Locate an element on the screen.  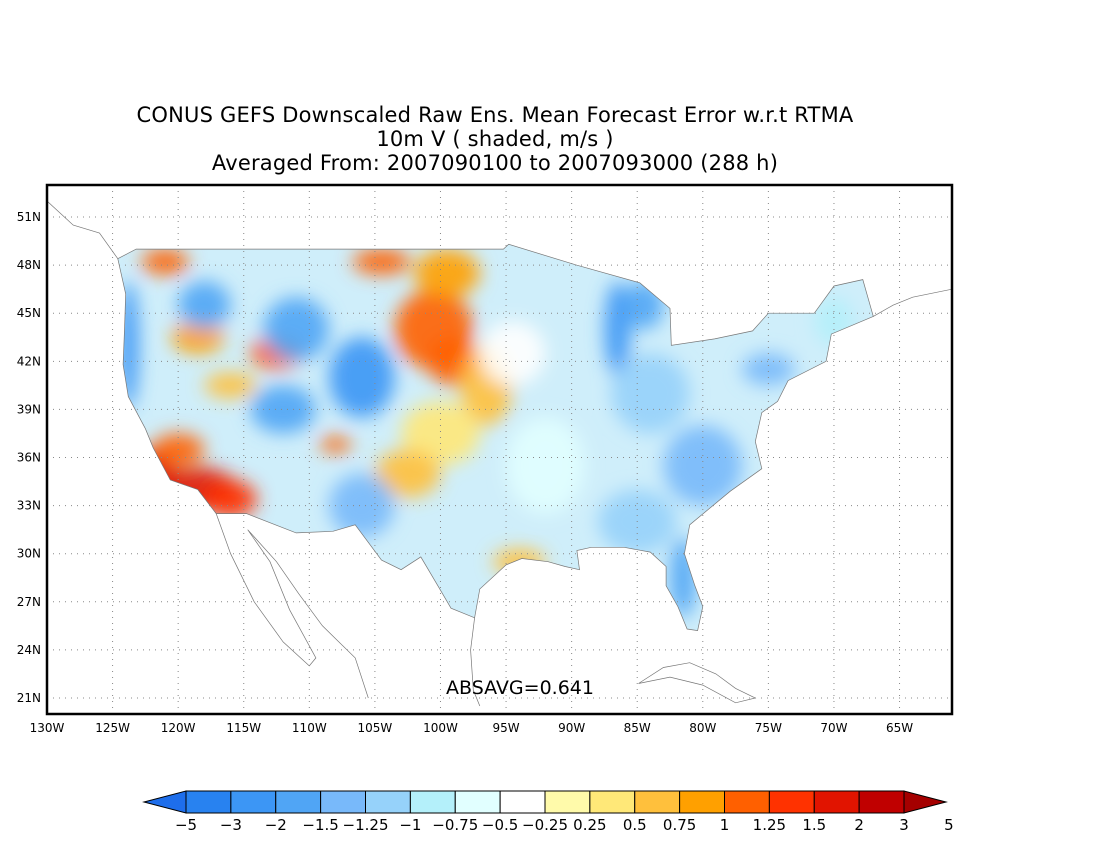
colorbar-tick-label: 1.5 is located at coordinates (814, 825).